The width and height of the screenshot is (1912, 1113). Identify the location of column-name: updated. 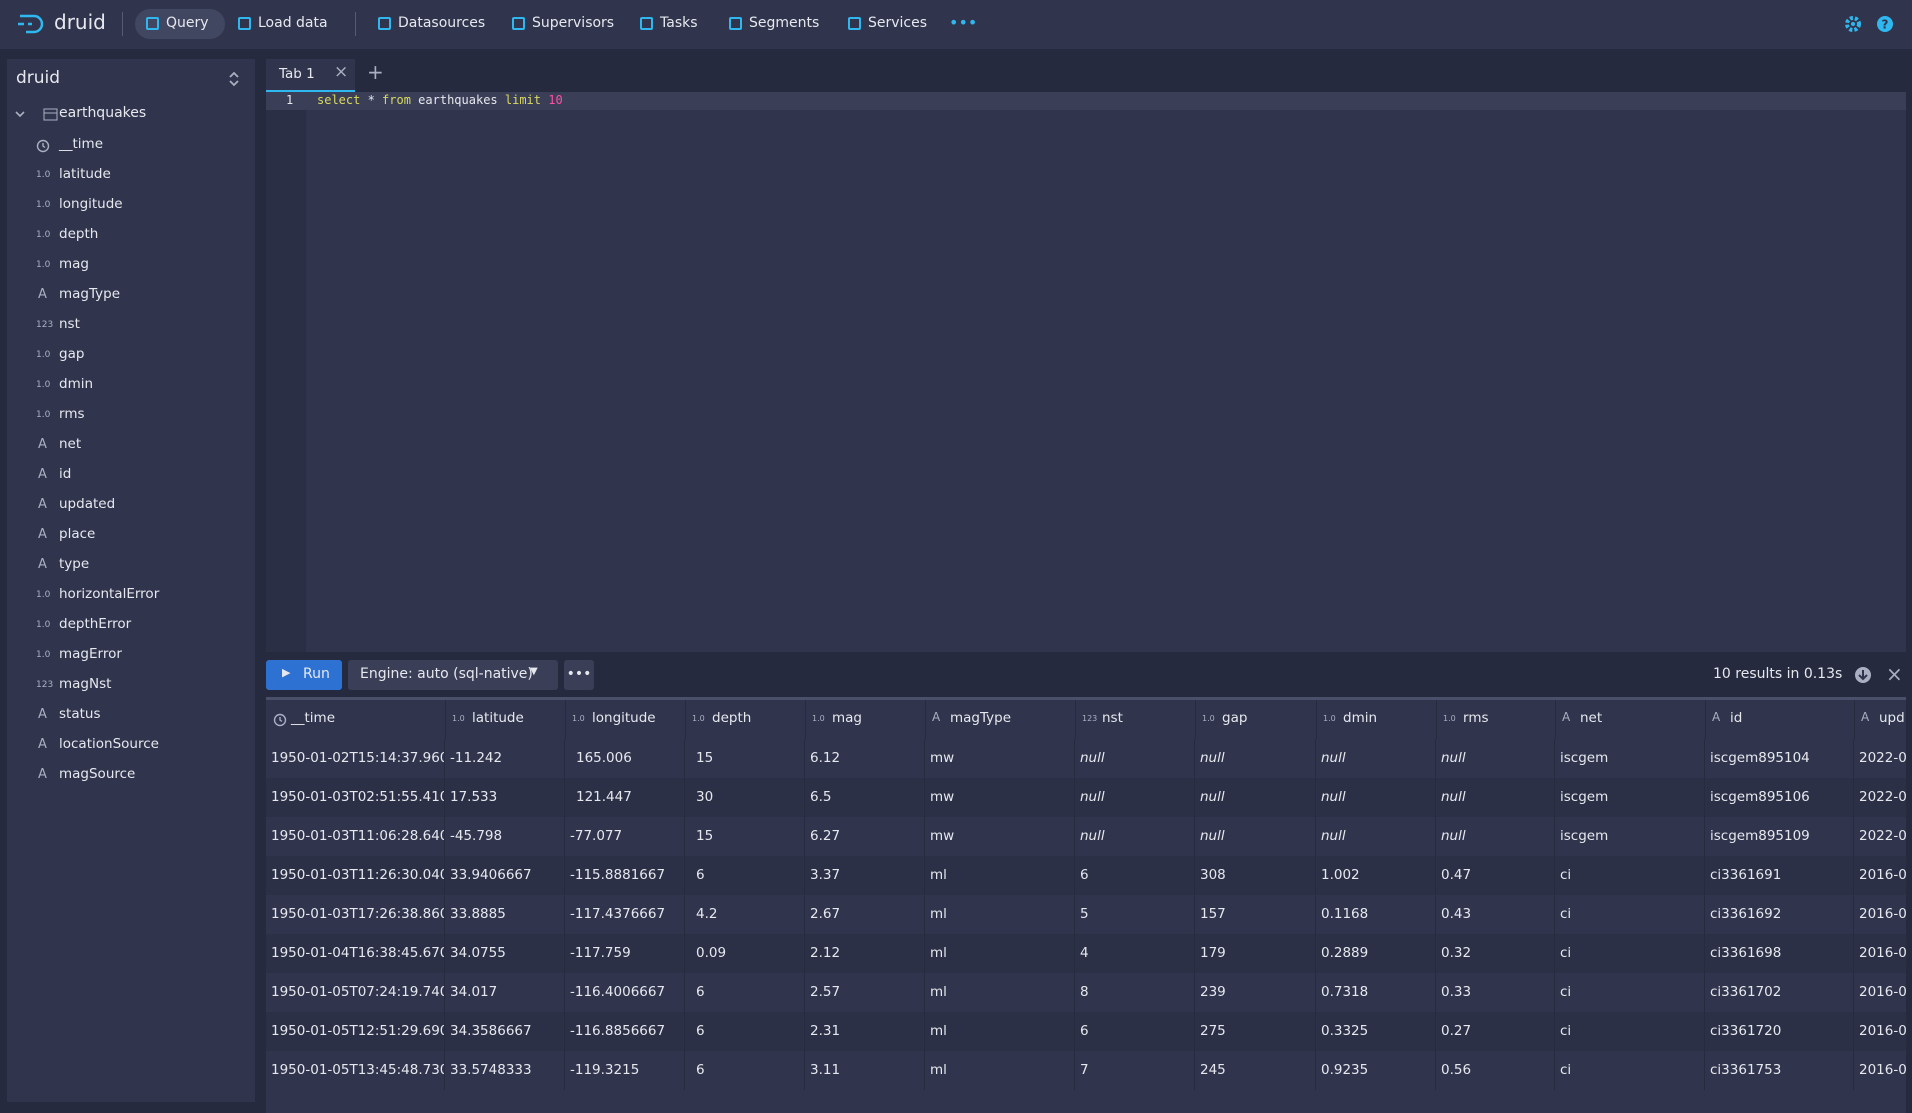
(87, 504).